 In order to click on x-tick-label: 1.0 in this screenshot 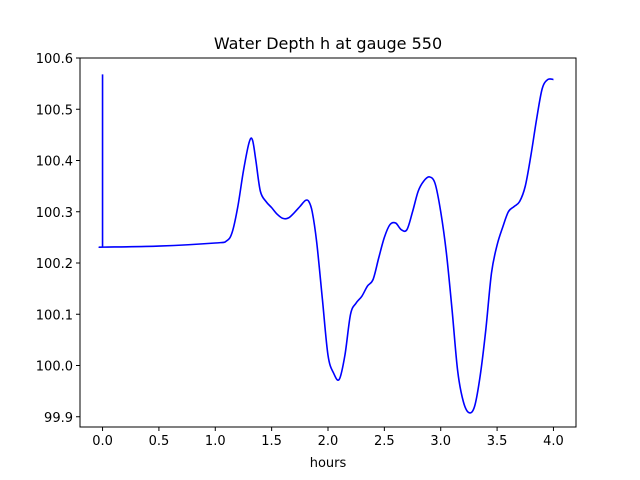, I will do `click(215, 441)`.